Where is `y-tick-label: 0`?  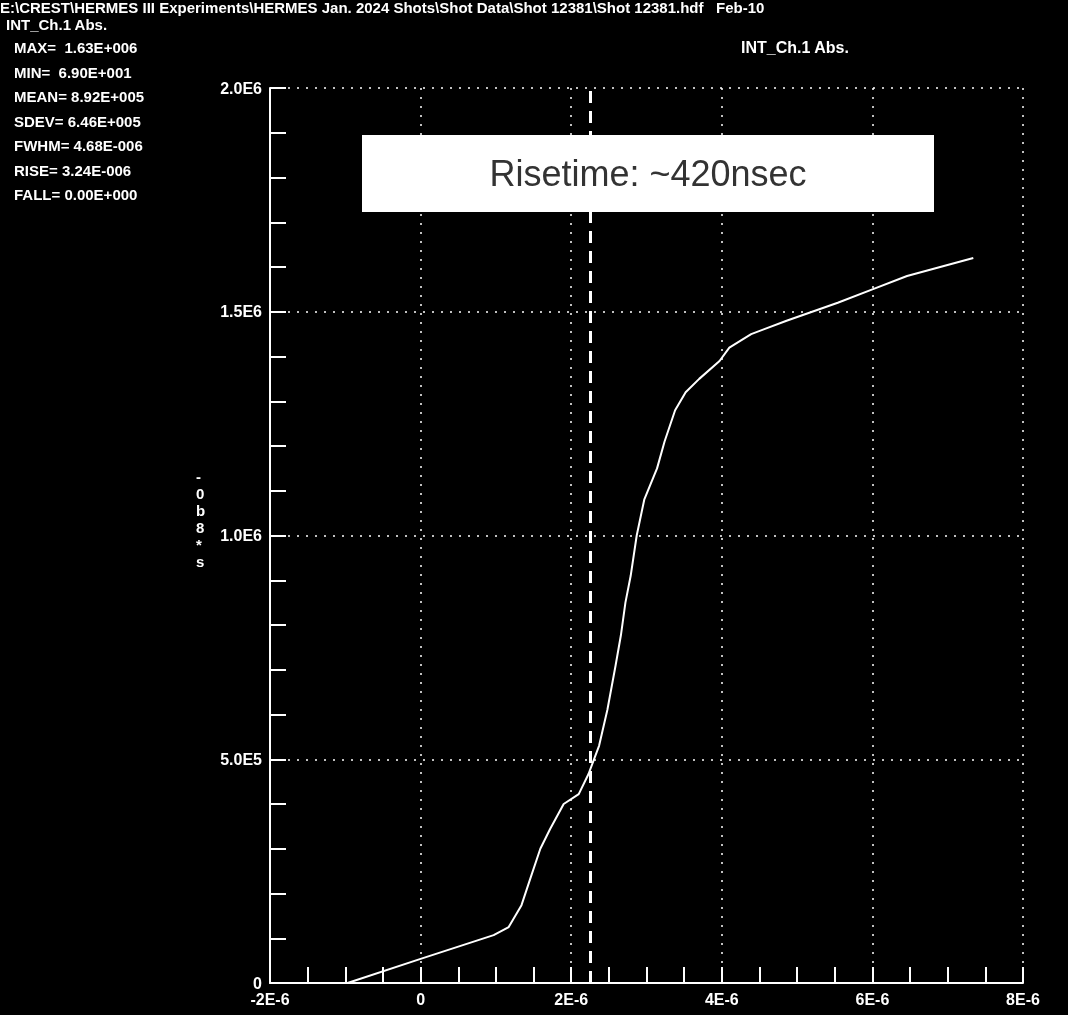
y-tick-label: 0 is located at coordinates (258, 983).